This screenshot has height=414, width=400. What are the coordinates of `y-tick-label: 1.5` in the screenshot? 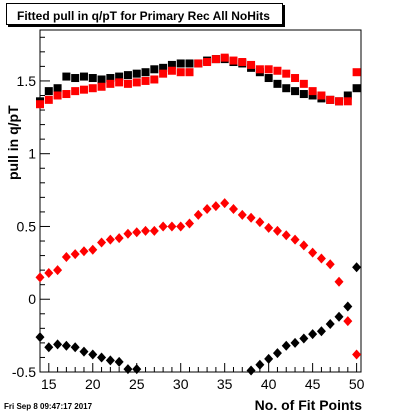 It's located at (27, 81).